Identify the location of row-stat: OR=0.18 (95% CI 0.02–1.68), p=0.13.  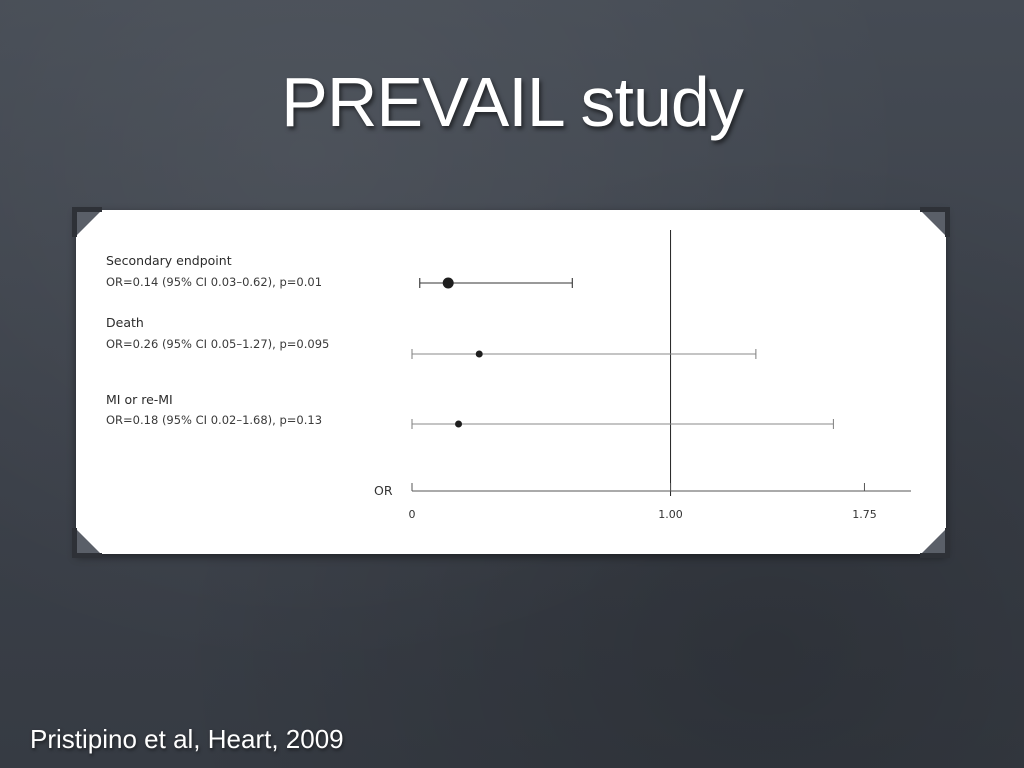
(214, 420).